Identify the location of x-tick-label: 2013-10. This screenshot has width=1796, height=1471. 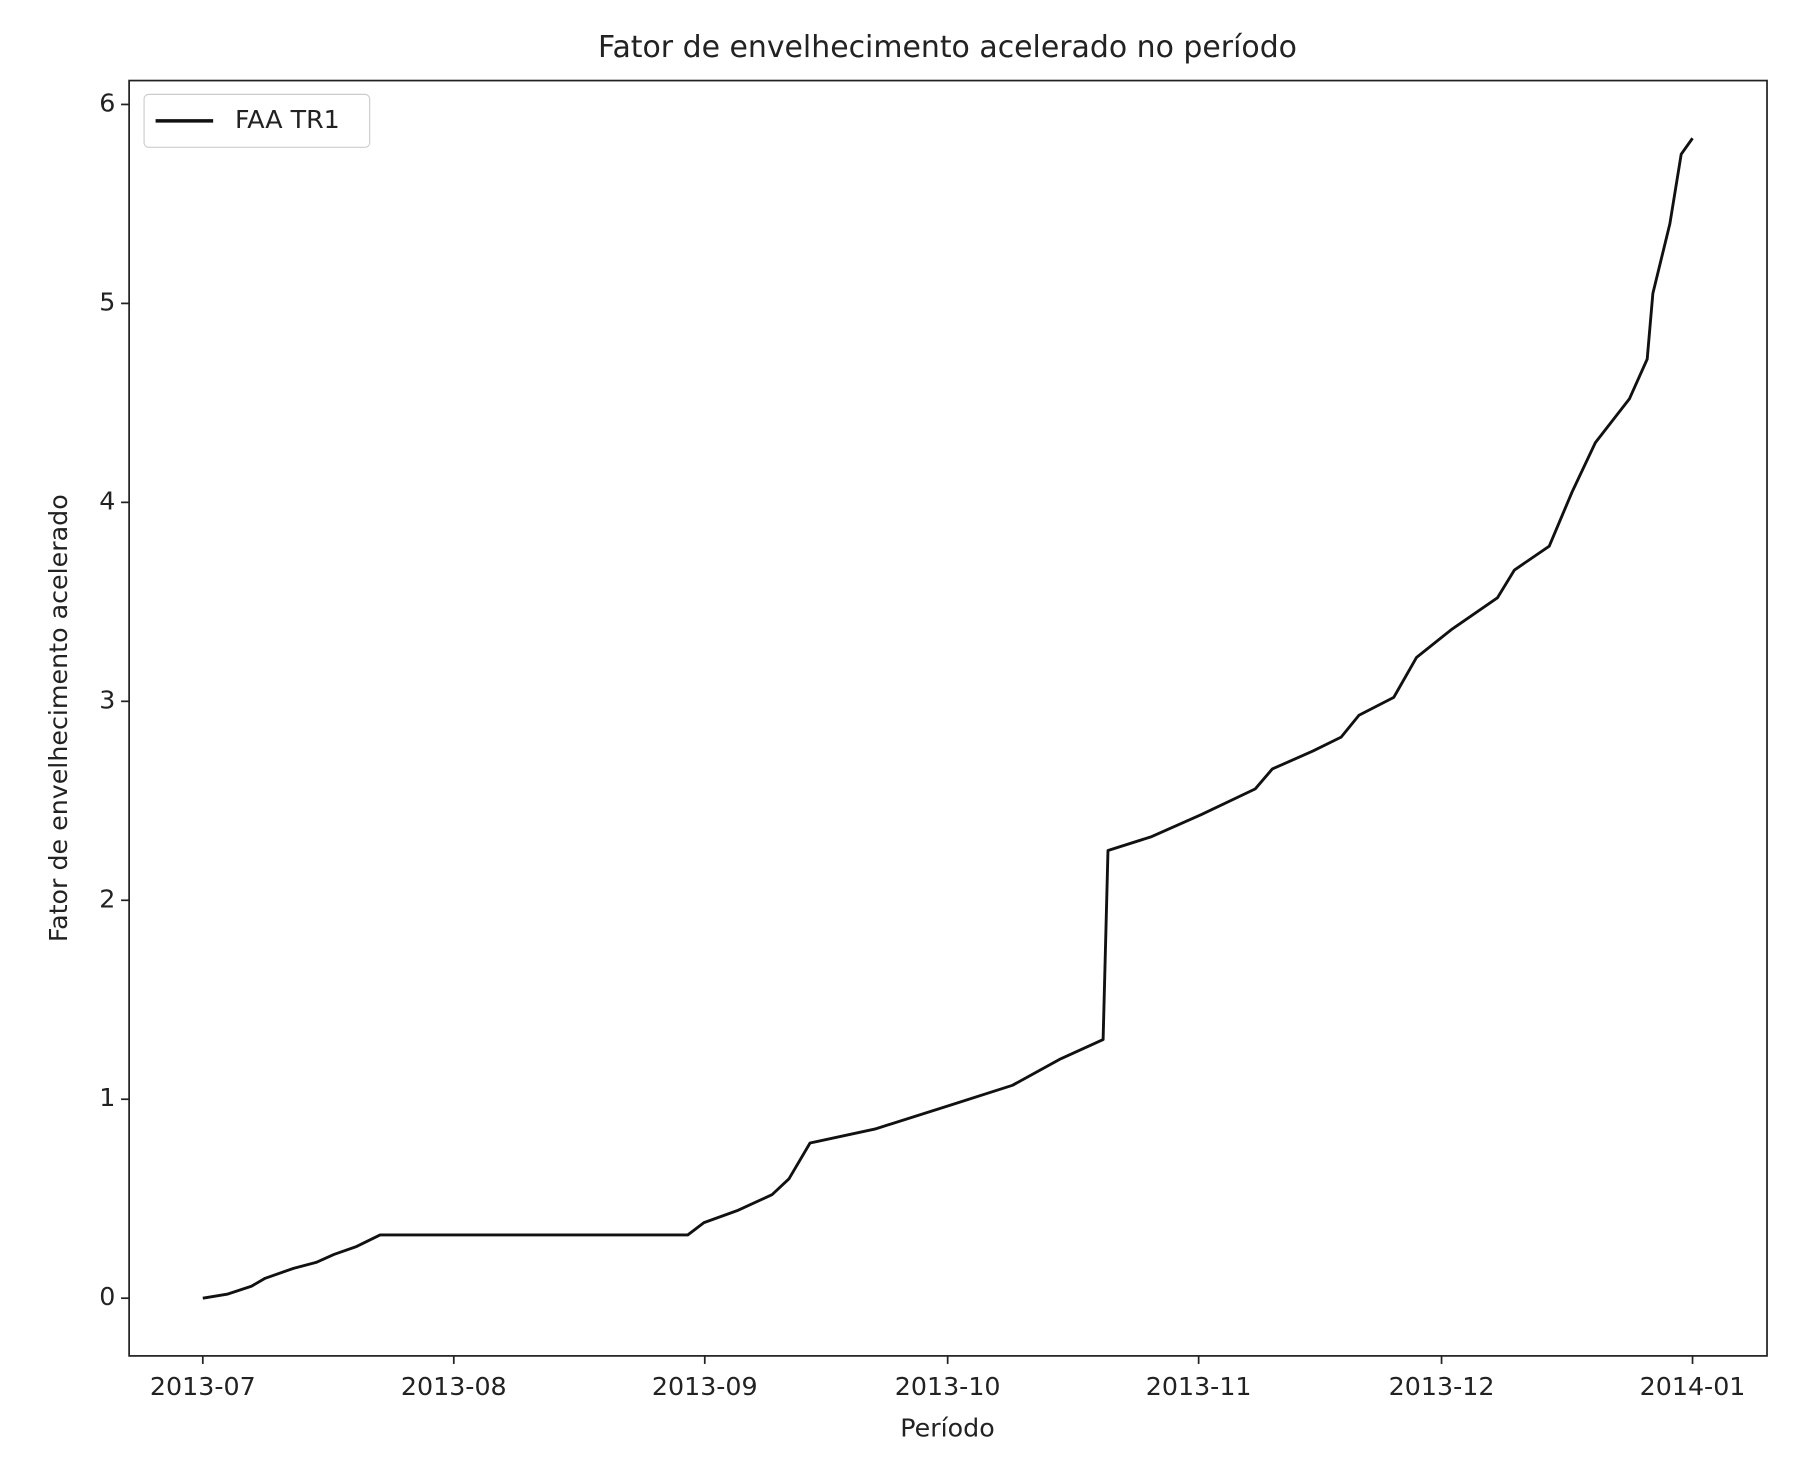
(948, 1386).